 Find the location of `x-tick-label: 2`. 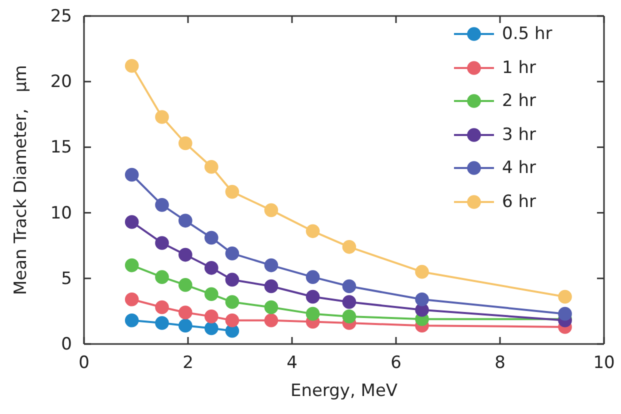

x-tick-label: 2 is located at coordinates (188, 363).